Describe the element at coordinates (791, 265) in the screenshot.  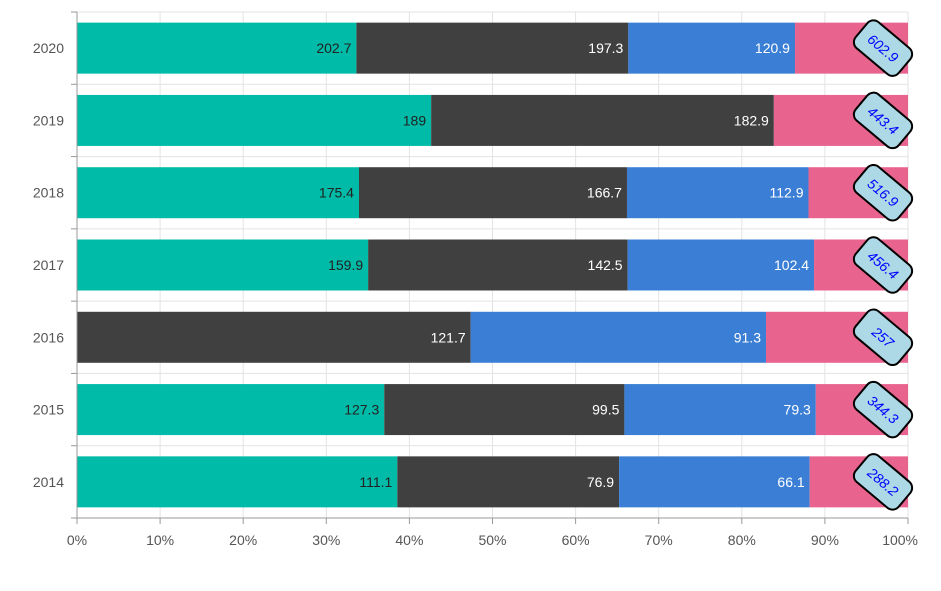
I see `data-label: 102.4` at that location.